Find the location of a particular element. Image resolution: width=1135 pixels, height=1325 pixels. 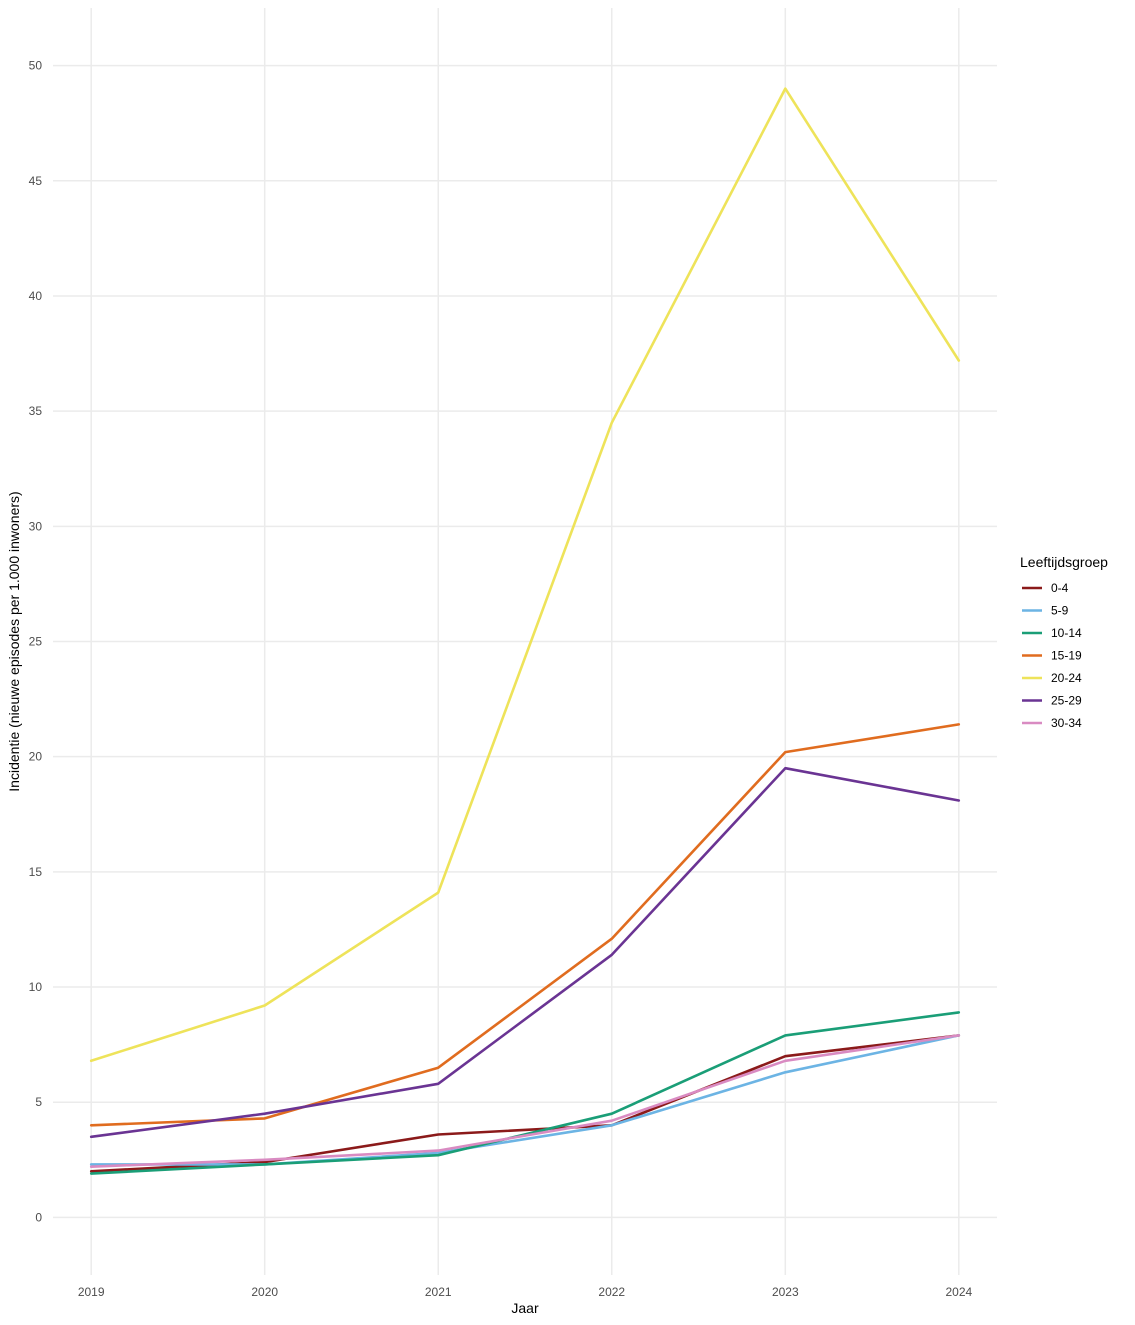

y-tick-label: 15 is located at coordinates (36, 872).